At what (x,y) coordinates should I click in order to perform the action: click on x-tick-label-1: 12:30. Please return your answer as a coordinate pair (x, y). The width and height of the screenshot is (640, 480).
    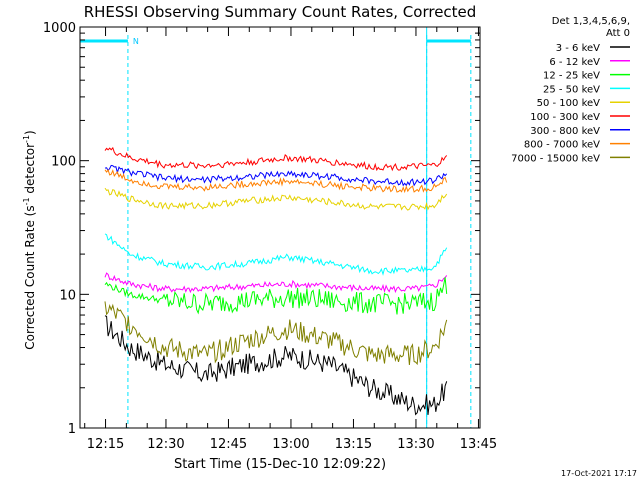
    Looking at the image, I should click on (165, 444).